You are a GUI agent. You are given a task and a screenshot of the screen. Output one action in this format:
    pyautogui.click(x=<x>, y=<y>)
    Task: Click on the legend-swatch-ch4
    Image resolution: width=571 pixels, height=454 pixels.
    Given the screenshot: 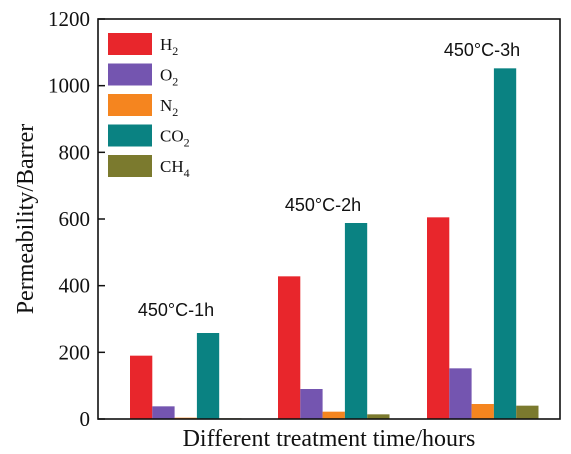 What is the action you would take?
    pyautogui.click(x=130, y=166)
    